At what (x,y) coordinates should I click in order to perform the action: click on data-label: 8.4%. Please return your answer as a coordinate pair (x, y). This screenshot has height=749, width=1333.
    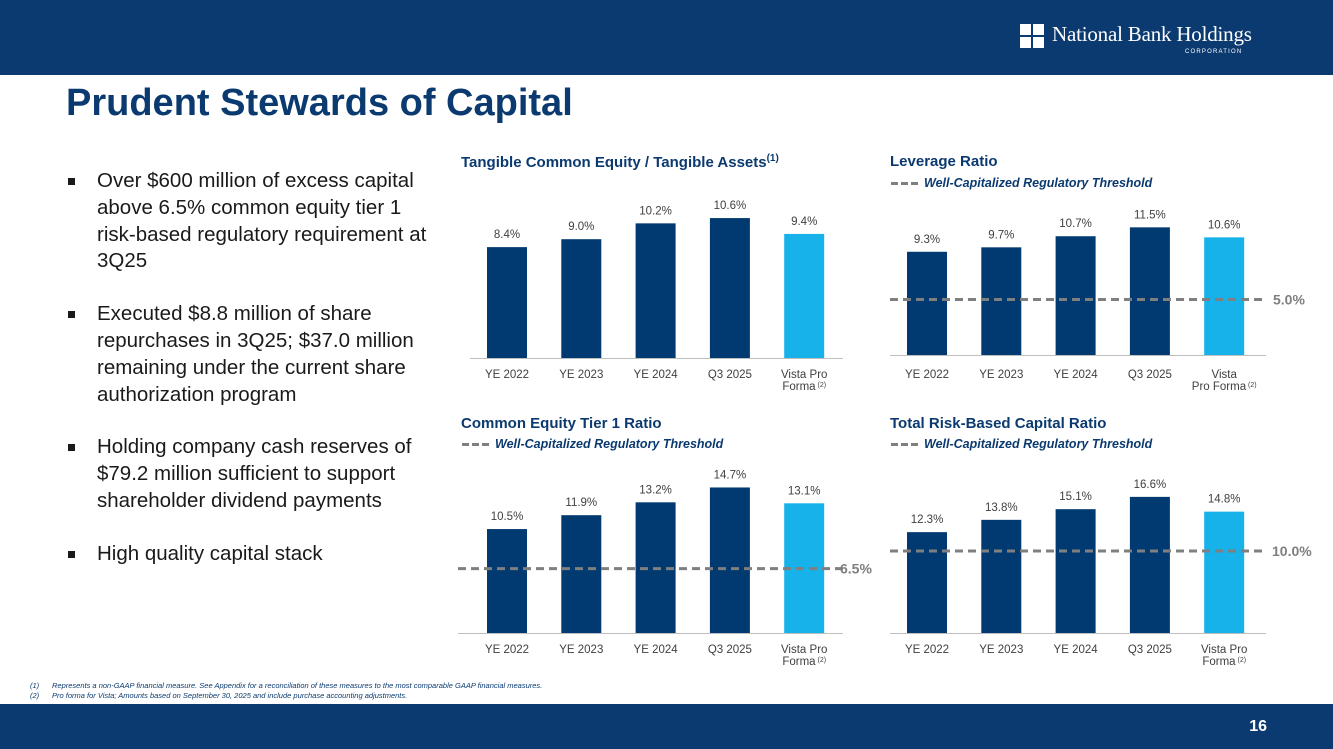
    Looking at the image, I should click on (507, 235).